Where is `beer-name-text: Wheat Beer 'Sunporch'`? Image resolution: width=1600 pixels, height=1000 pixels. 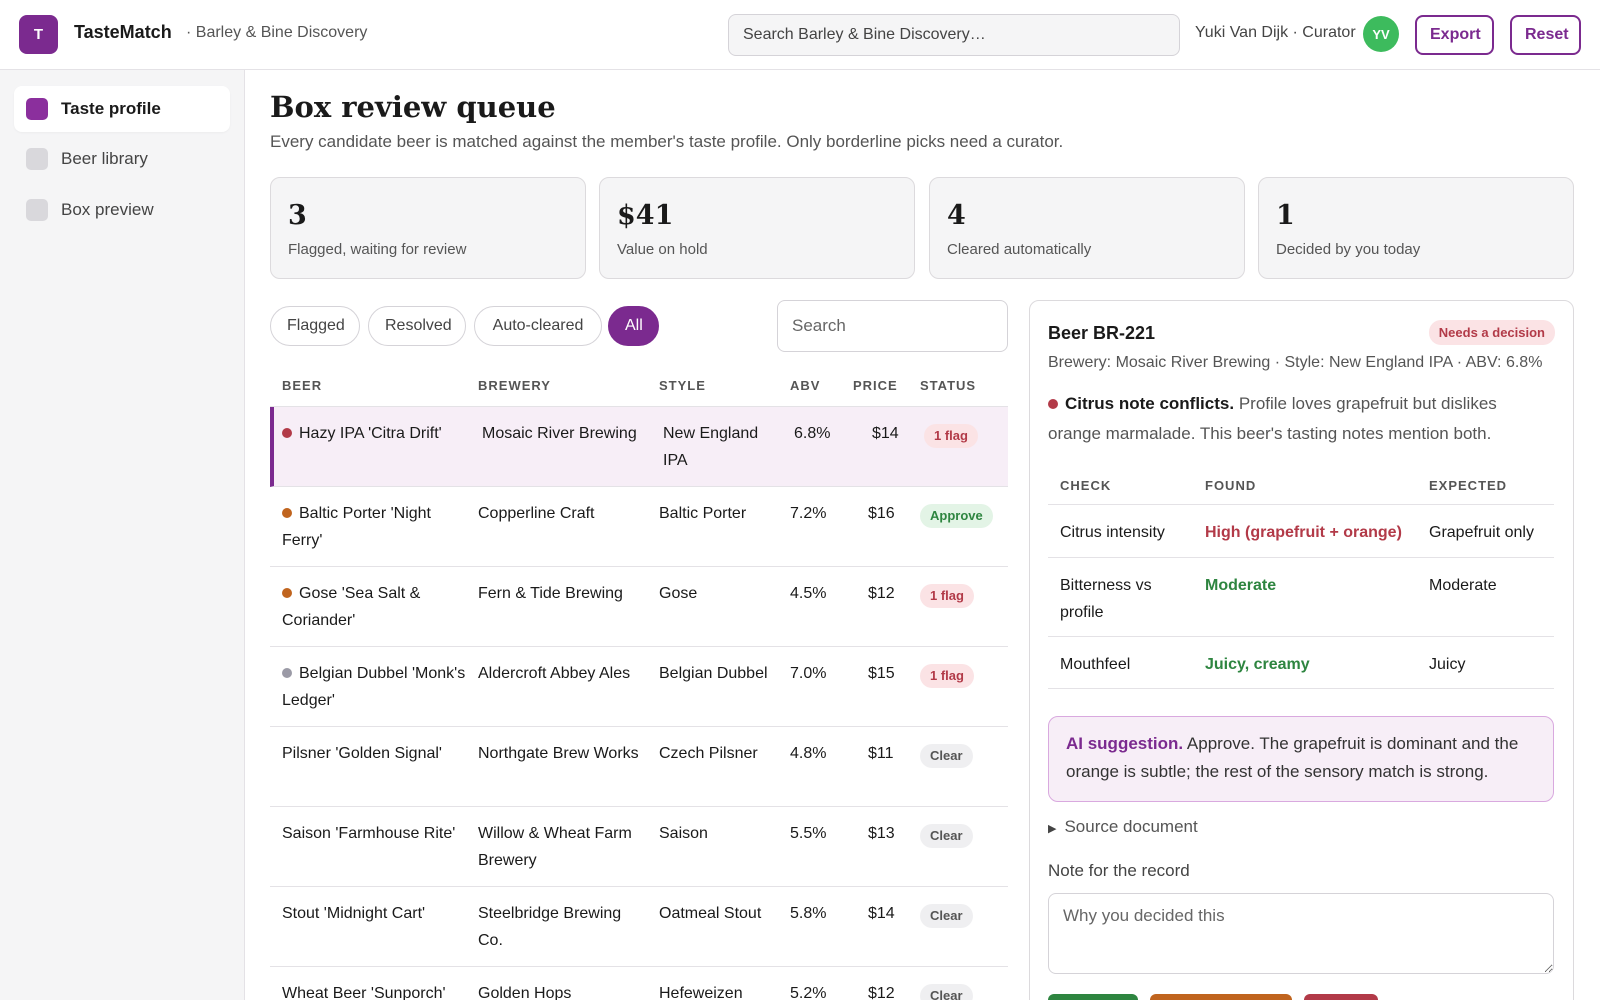 beer-name-text: Wheat Beer 'Sunporch' is located at coordinates (364, 992).